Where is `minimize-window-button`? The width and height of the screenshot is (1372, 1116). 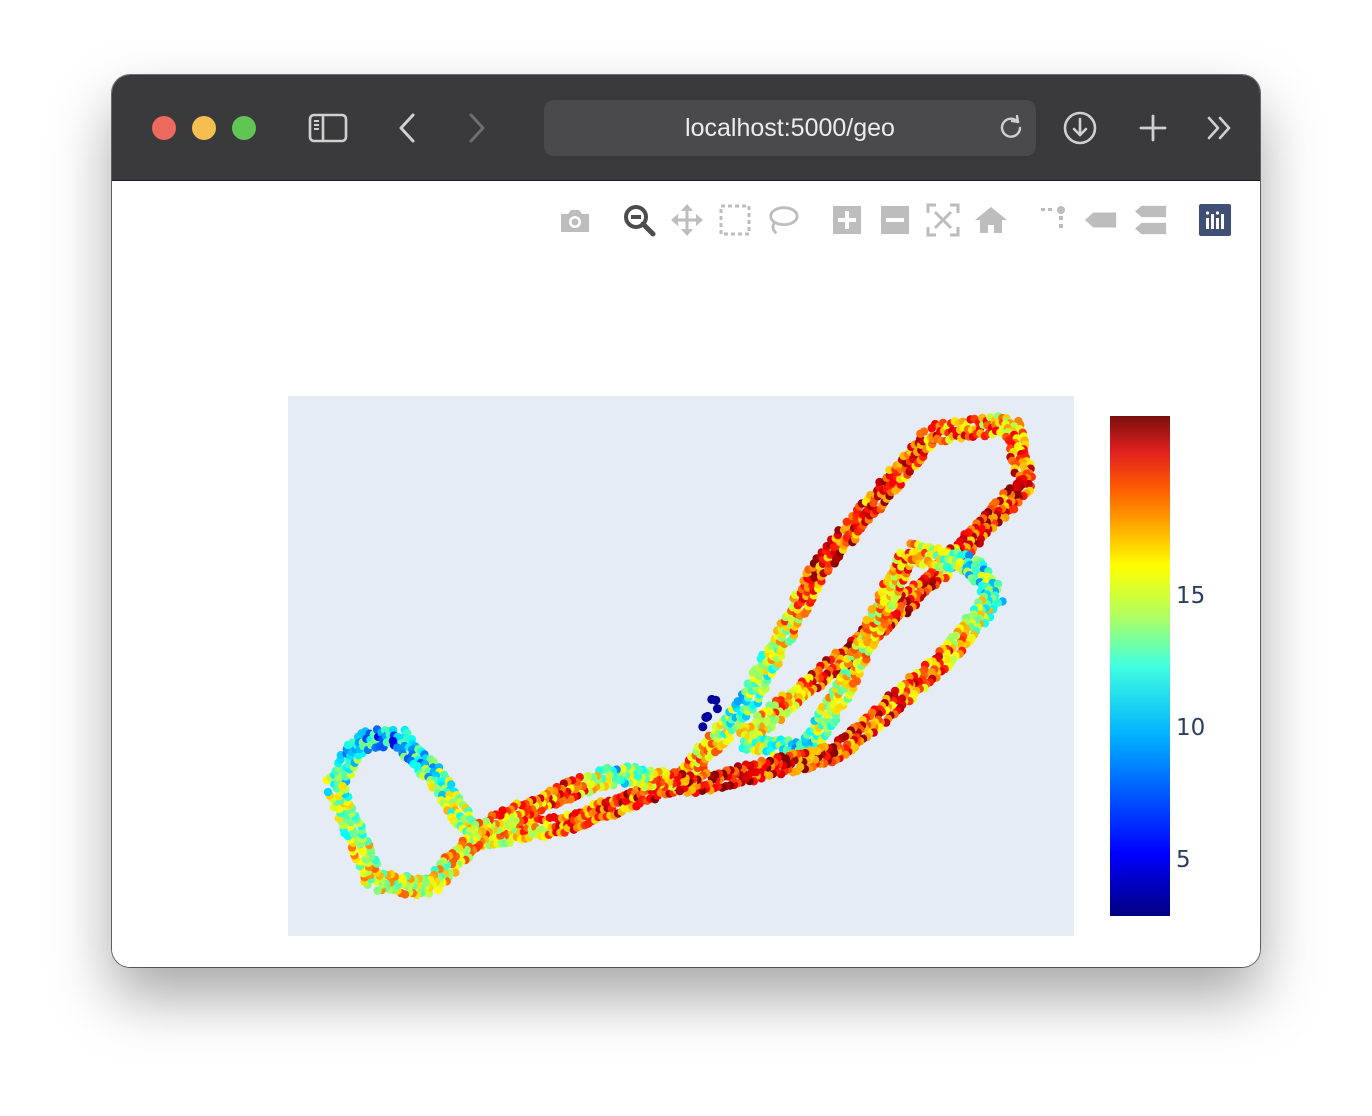 minimize-window-button is located at coordinates (204, 128).